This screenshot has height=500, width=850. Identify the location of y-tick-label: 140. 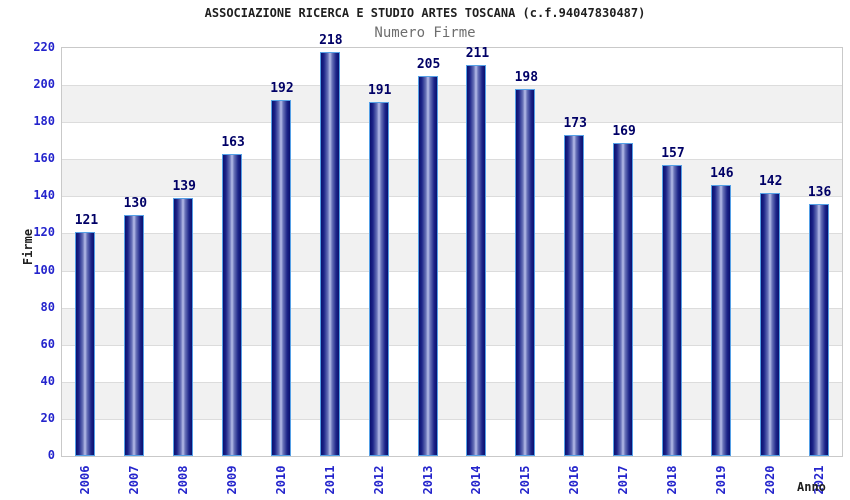
(44, 195).